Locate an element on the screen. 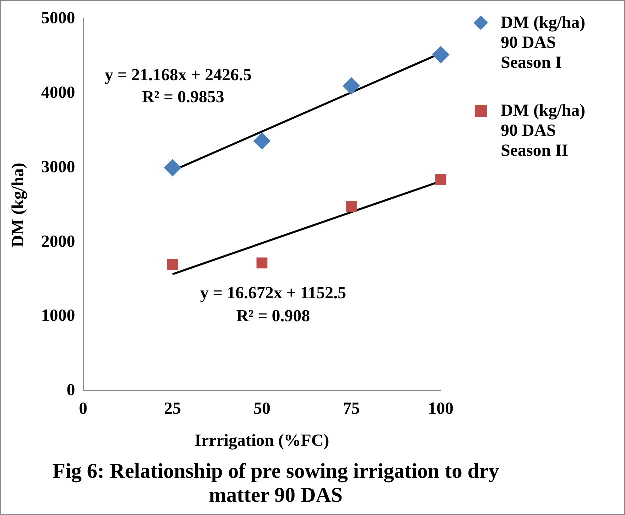  y-tick-label: 4000 is located at coordinates (58, 92).